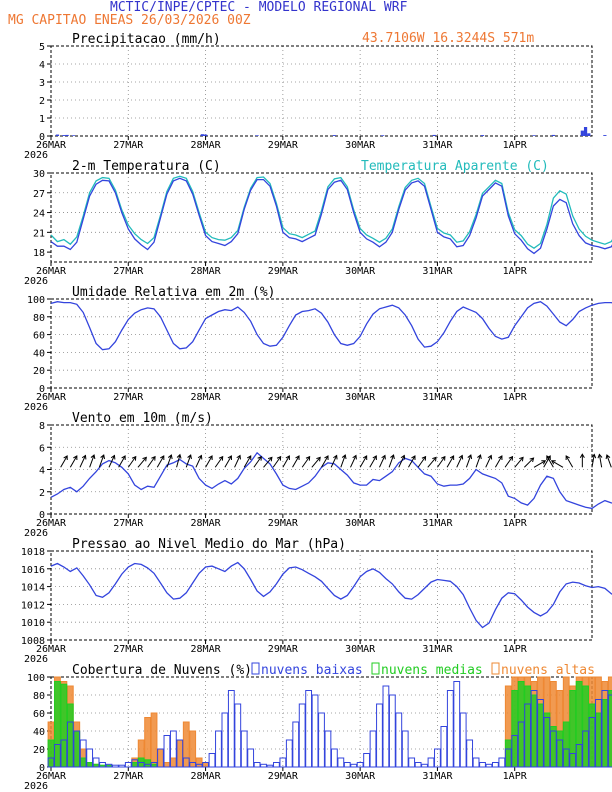  Describe the element at coordinates (128, 523) in the screenshot. I see `x-tick-label: 27MAR` at that location.